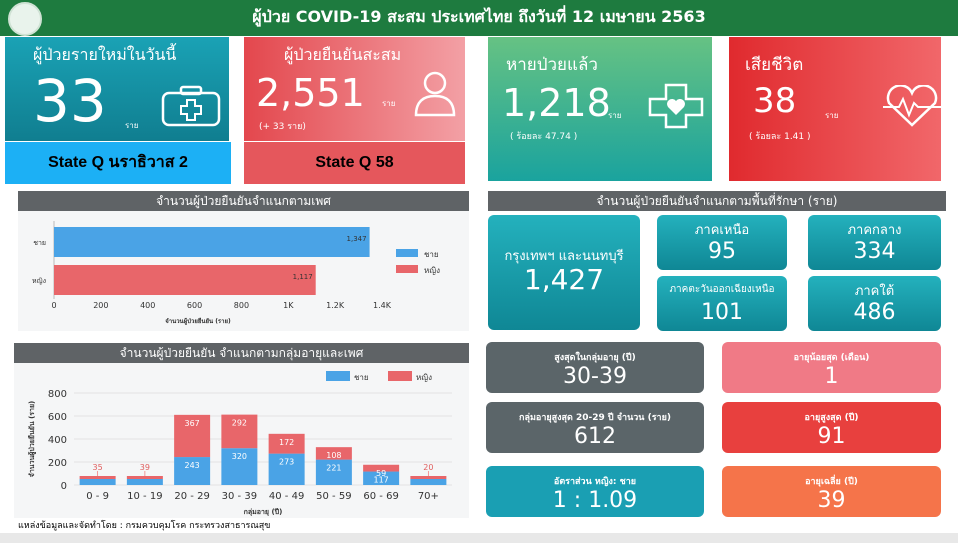 This screenshot has width=958, height=543. Describe the element at coordinates (117, 89) in the screenshot. I see `card-new-cases: ผู้ป่วยรายใหม่ในวันนี้ 33 ราย` at that location.